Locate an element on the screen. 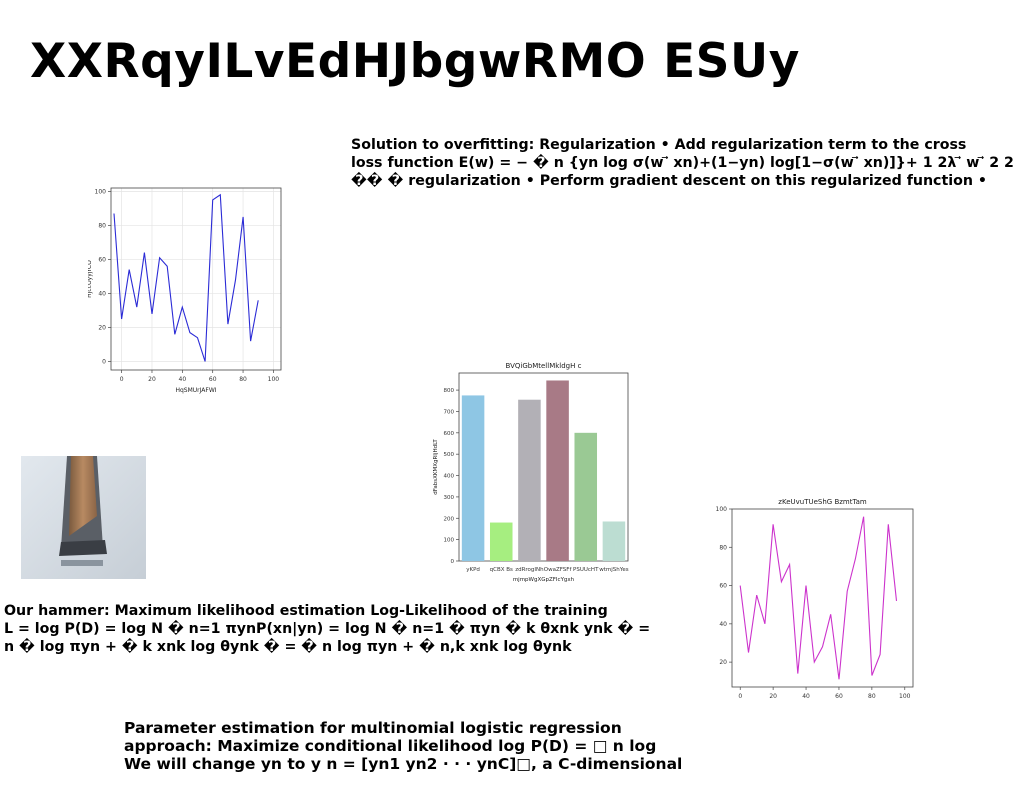 Image resolution: width=1024 pixels, height=788 pixels. hammer-photo-image is located at coordinates (83, 517).